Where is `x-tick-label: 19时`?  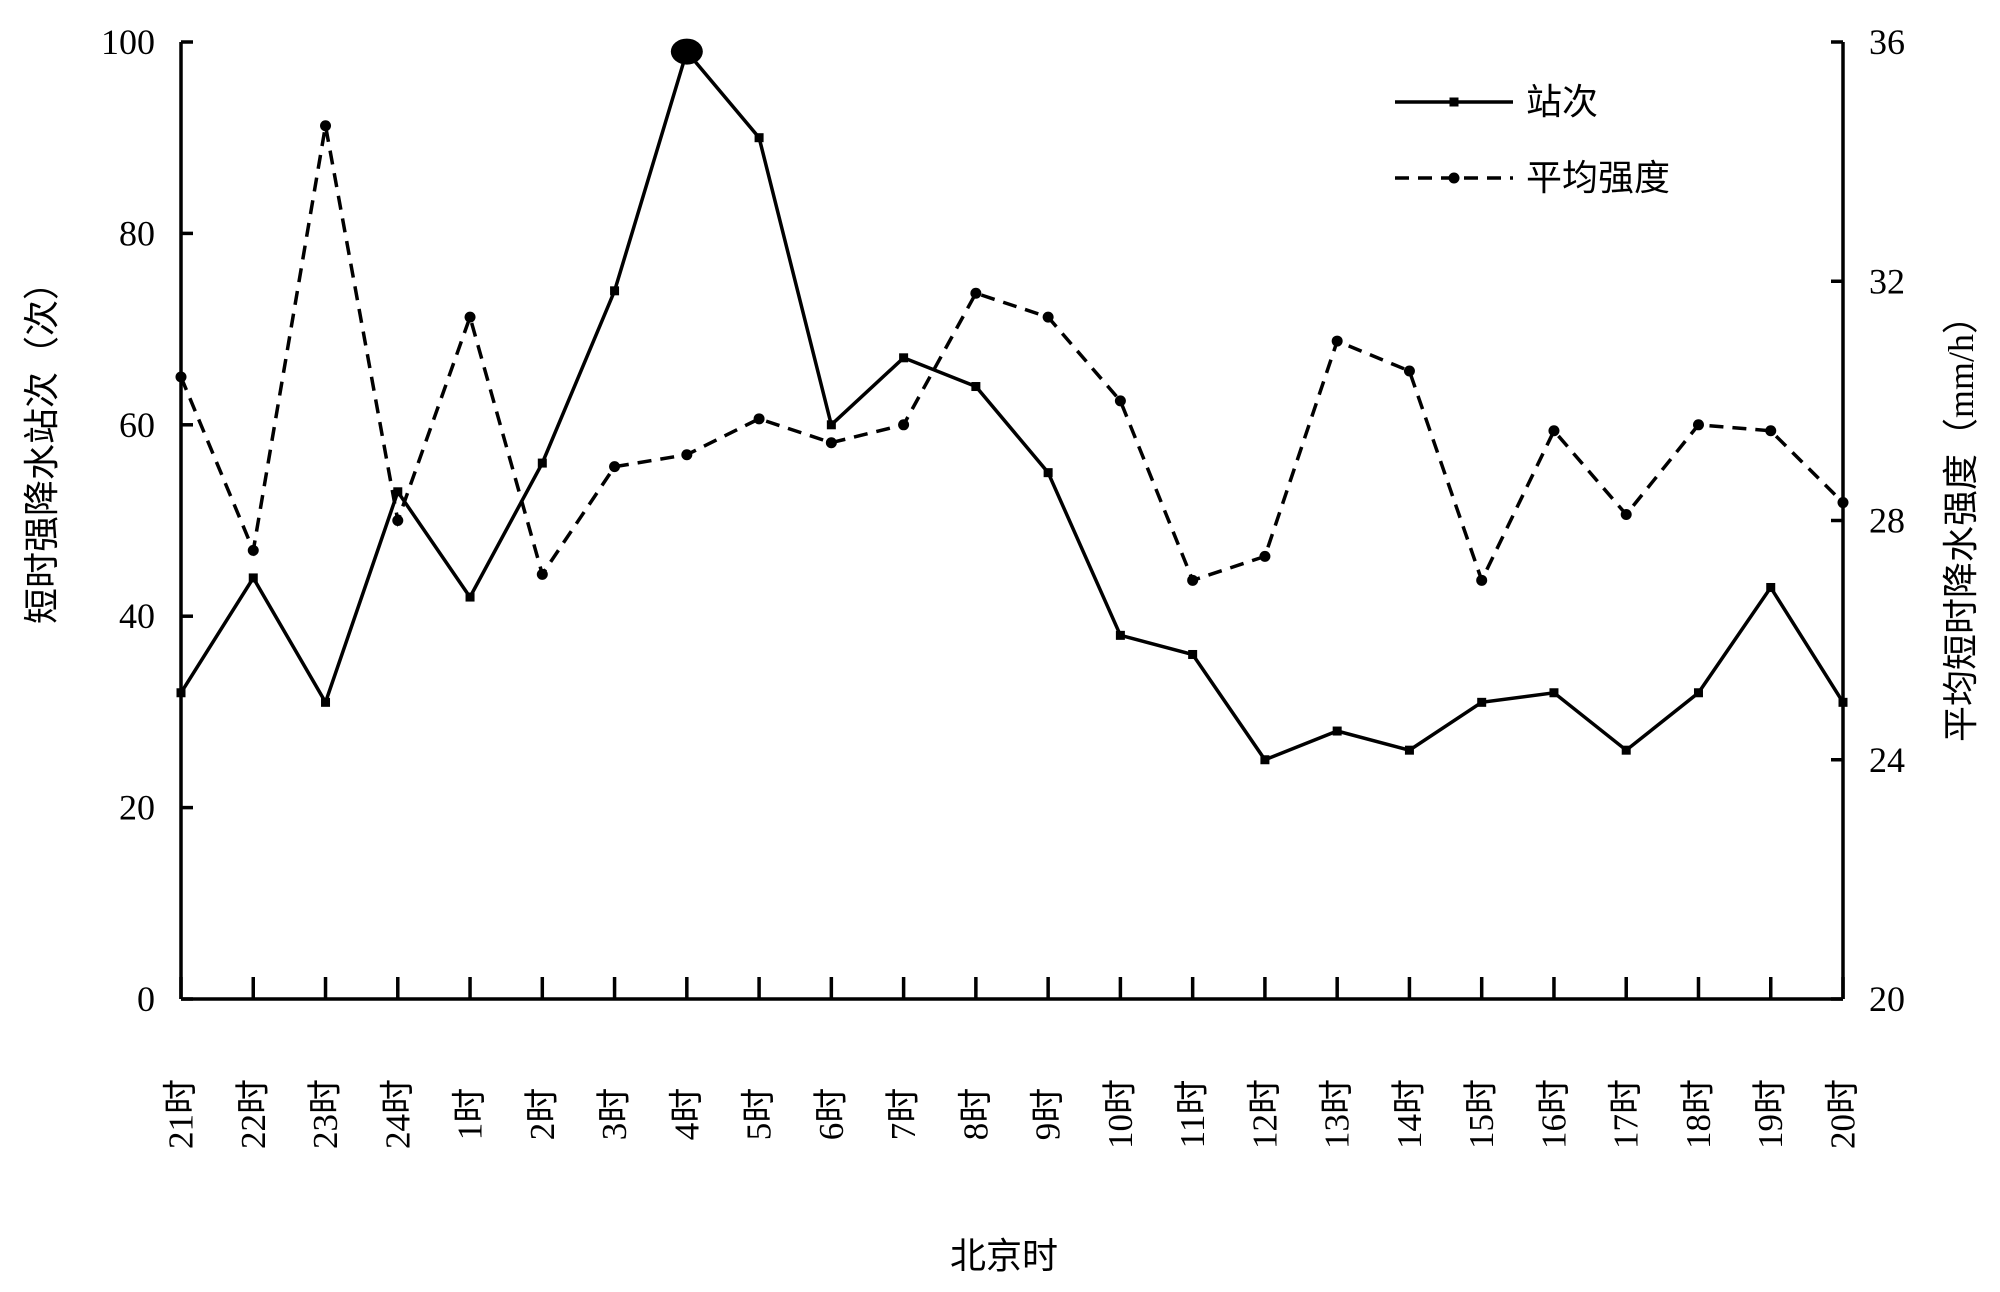
x-tick-label: 19时 is located at coordinates (1770, 1114).